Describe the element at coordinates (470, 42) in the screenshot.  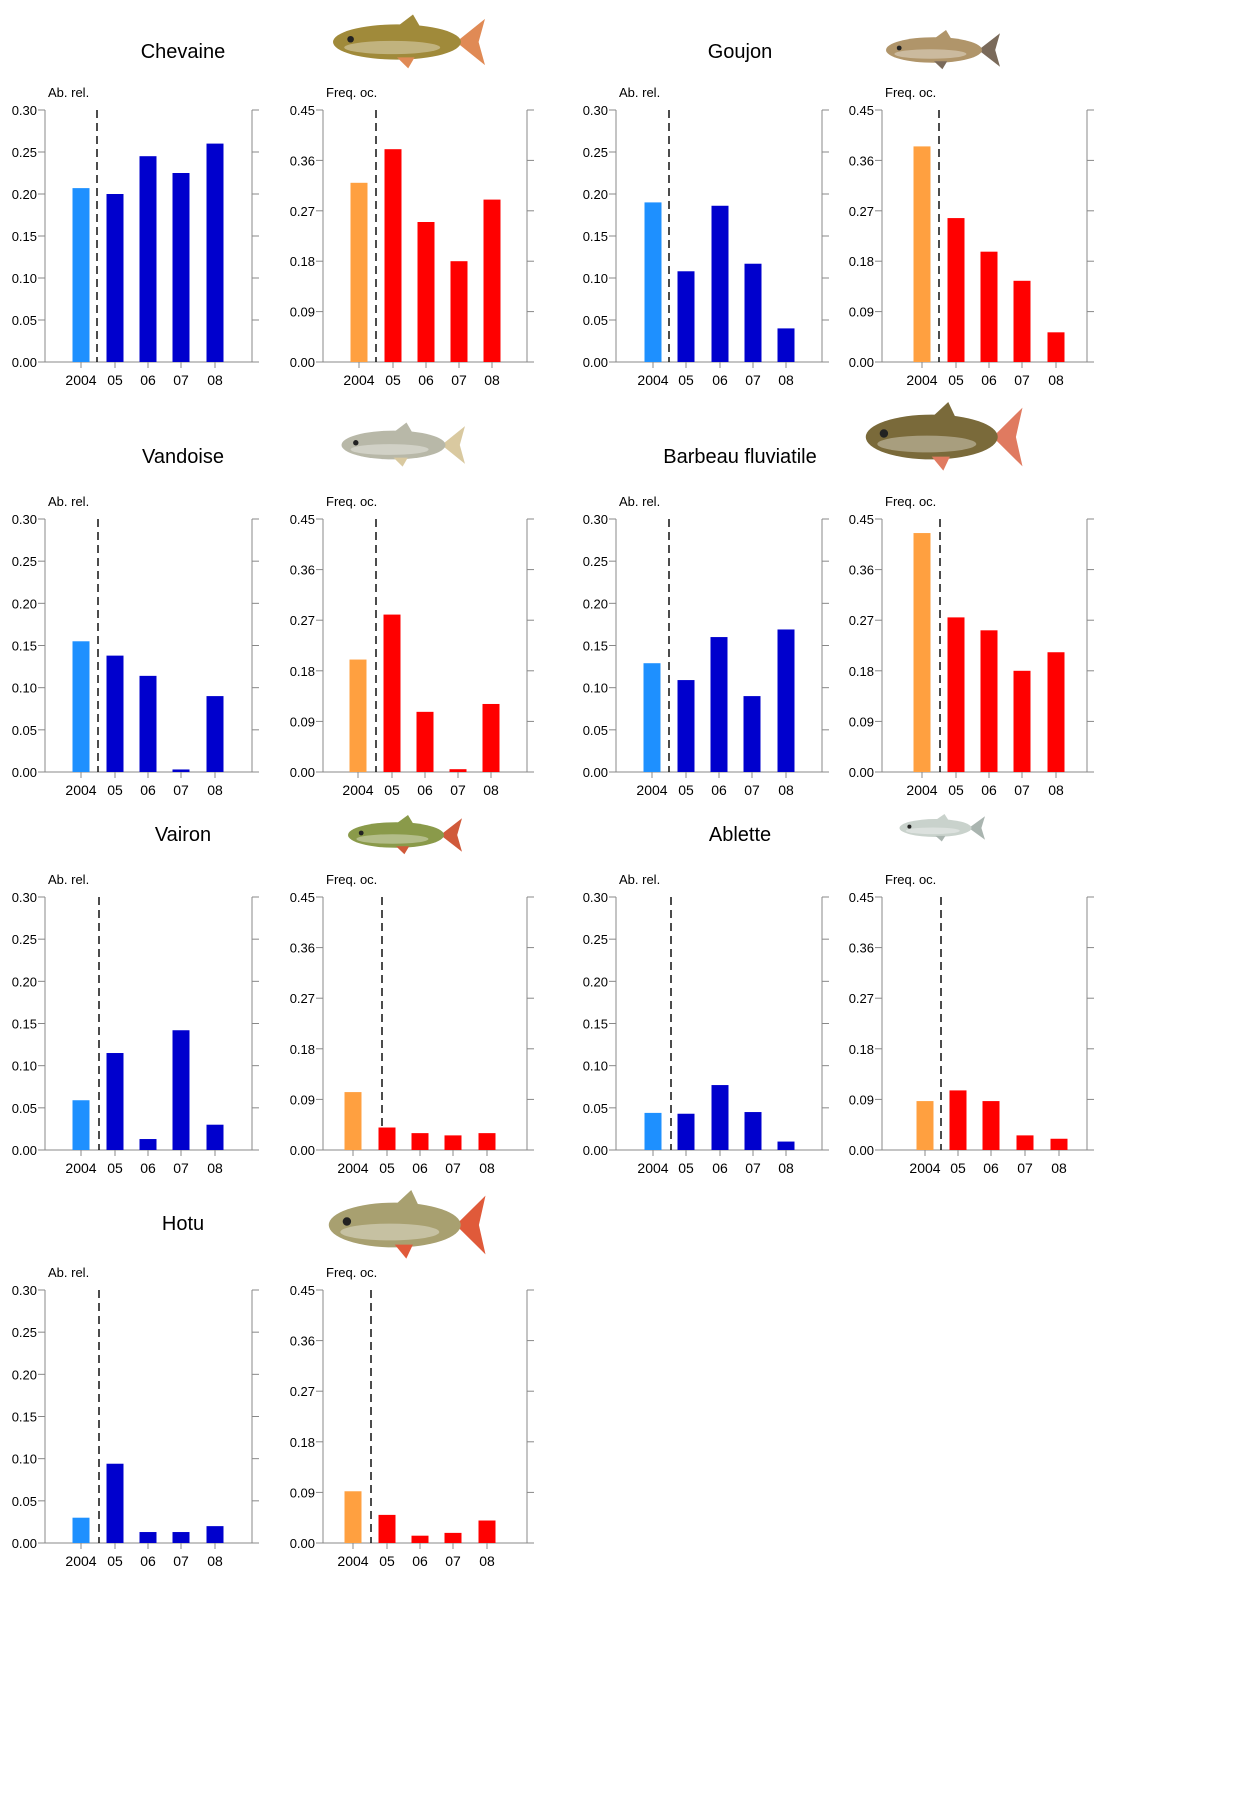
I see `fish-tail-shape` at that location.